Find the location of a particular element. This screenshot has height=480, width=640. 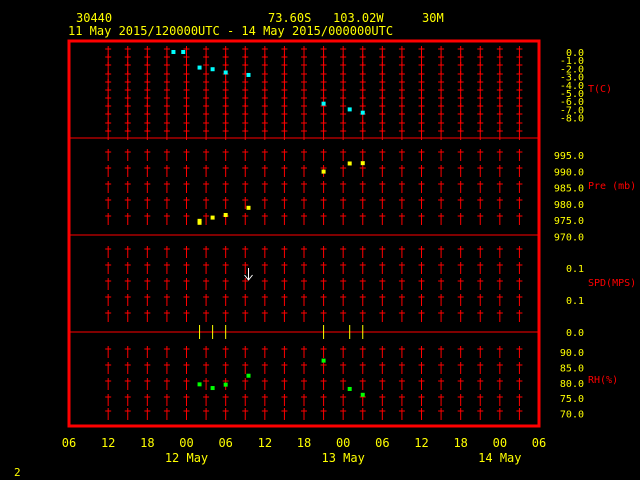

station-id: 30440 is located at coordinates (94, 18).